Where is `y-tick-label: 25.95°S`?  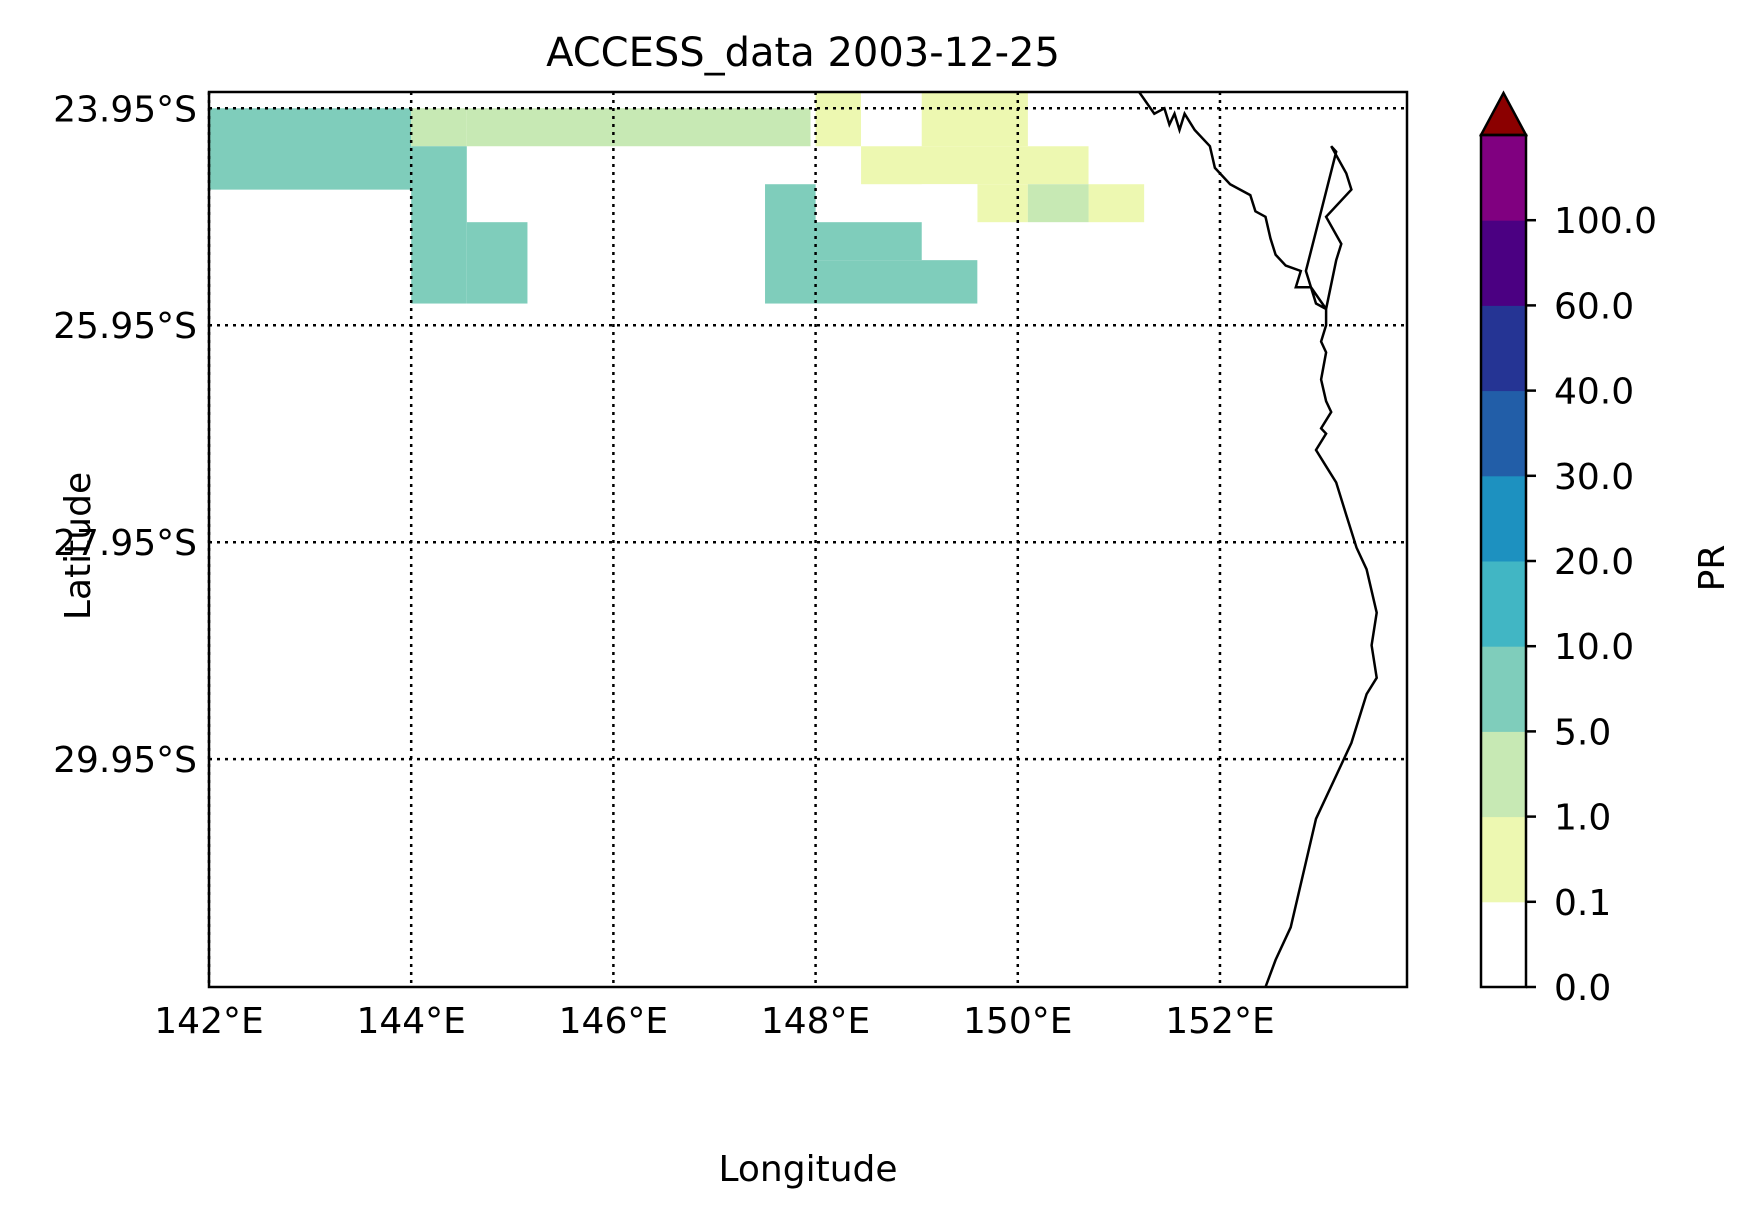
y-tick-label: 25.95°S is located at coordinates (125, 326).